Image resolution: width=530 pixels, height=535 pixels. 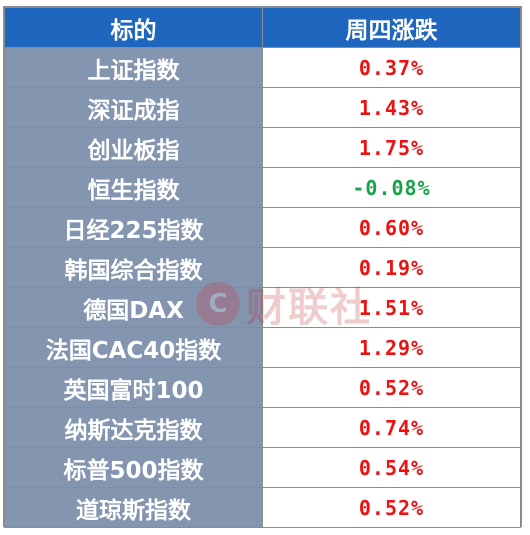 What do you see at coordinates (133, 67) in the screenshot?
I see `instrument-name: 上证指数` at bounding box center [133, 67].